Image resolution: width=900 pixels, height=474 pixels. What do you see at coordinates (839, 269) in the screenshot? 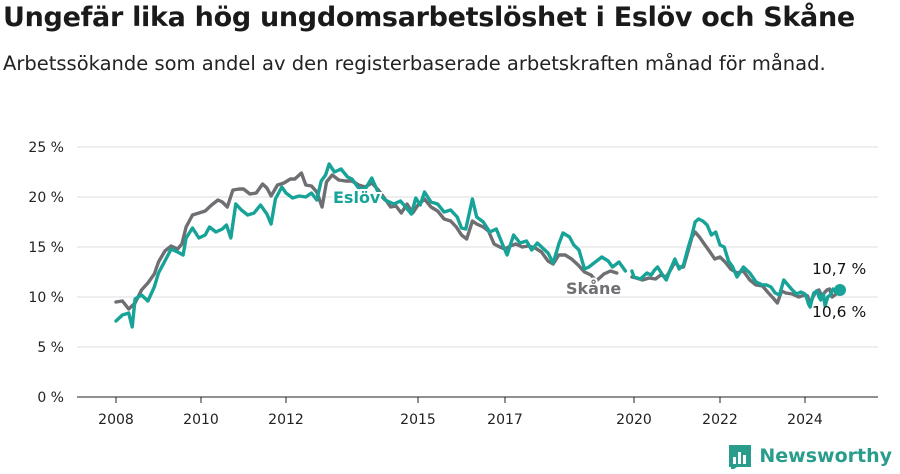
I see `end-value-eslov: 10,7 %` at bounding box center [839, 269].